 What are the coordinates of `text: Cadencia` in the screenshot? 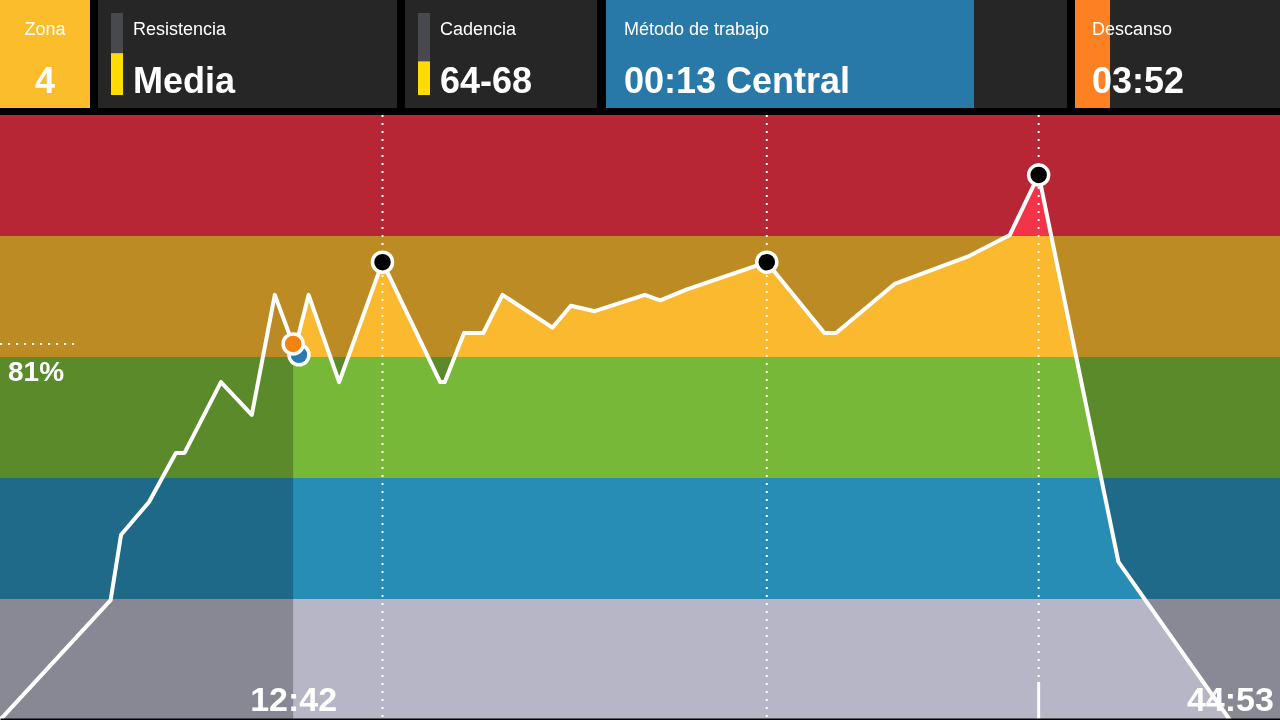 It's located at (479, 29).